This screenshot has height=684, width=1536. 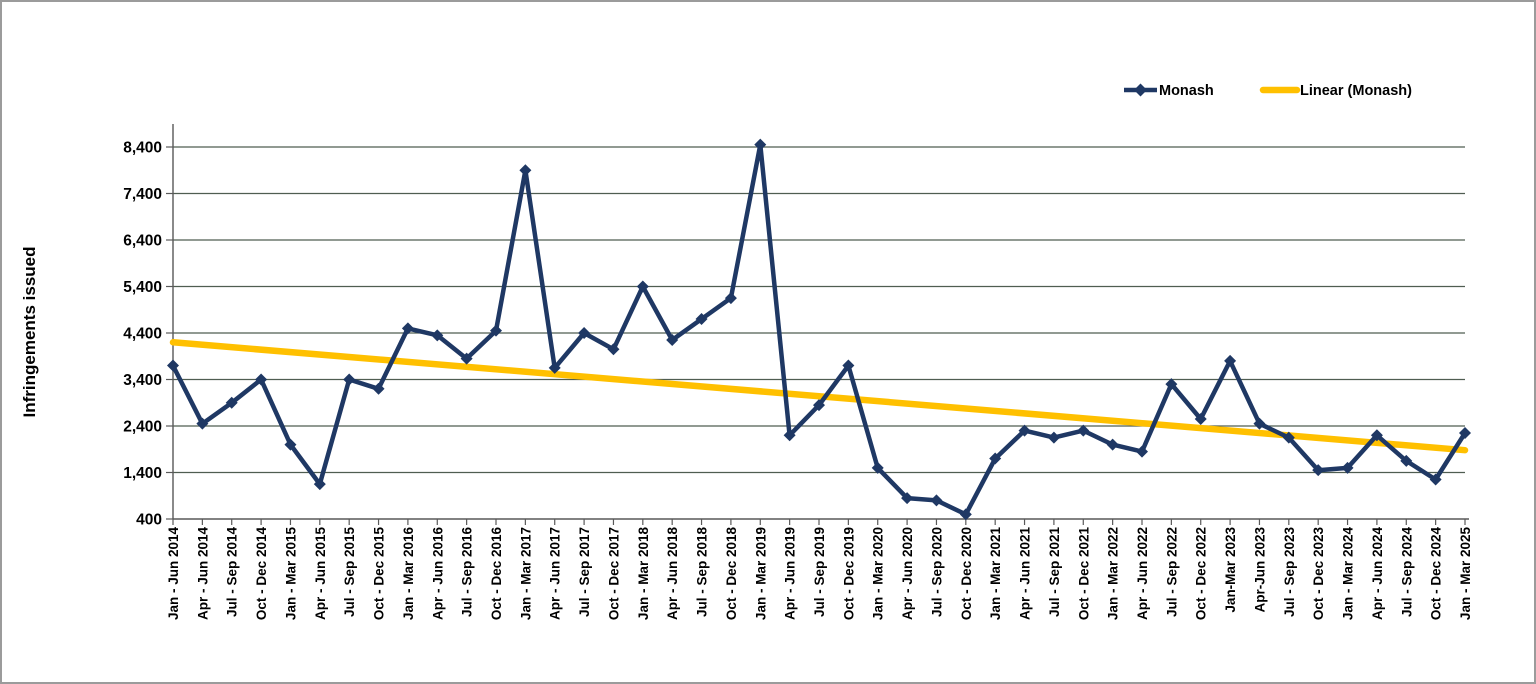 What do you see at coordinates (848, 573) in the screenshot?
I see `x-tick-label: Oct - Dec 2019` at bounding box center [848, 573].